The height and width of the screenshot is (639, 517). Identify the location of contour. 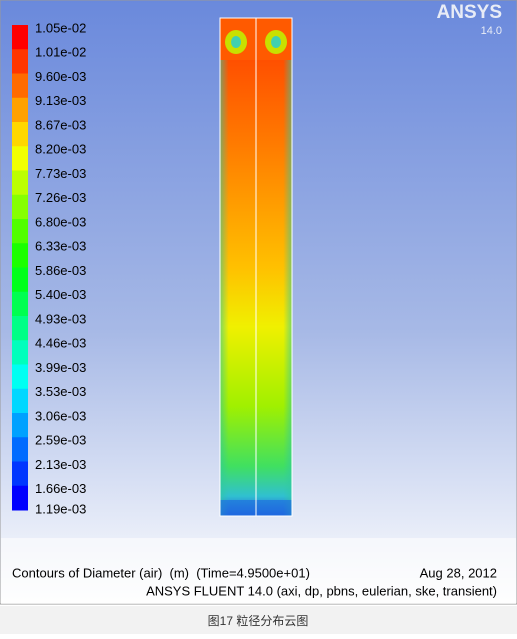
(256, 267).